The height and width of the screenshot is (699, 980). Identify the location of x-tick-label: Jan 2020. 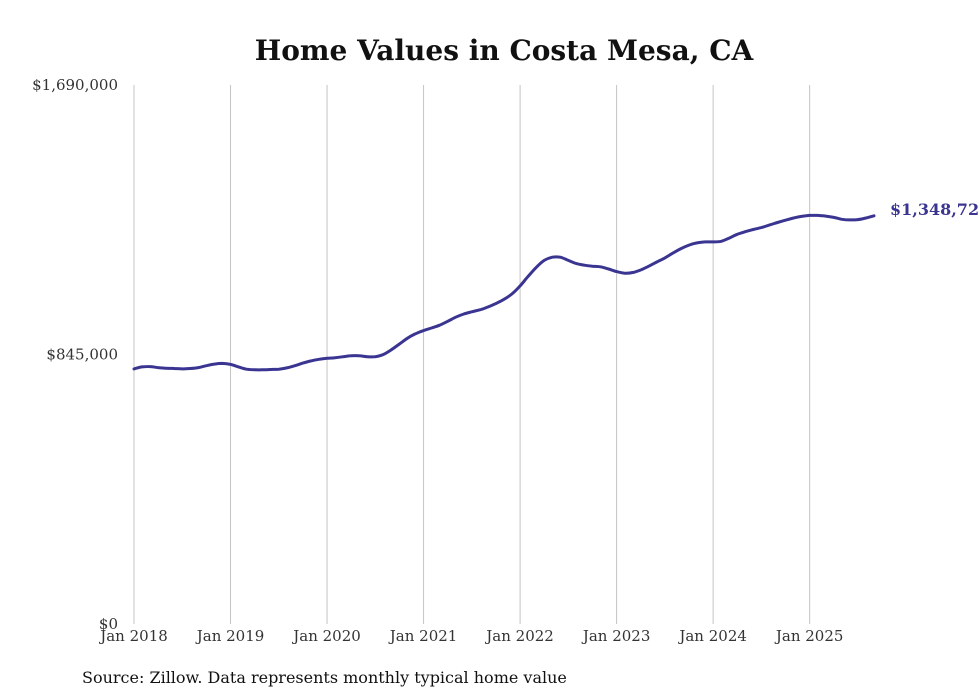
(326, 636).